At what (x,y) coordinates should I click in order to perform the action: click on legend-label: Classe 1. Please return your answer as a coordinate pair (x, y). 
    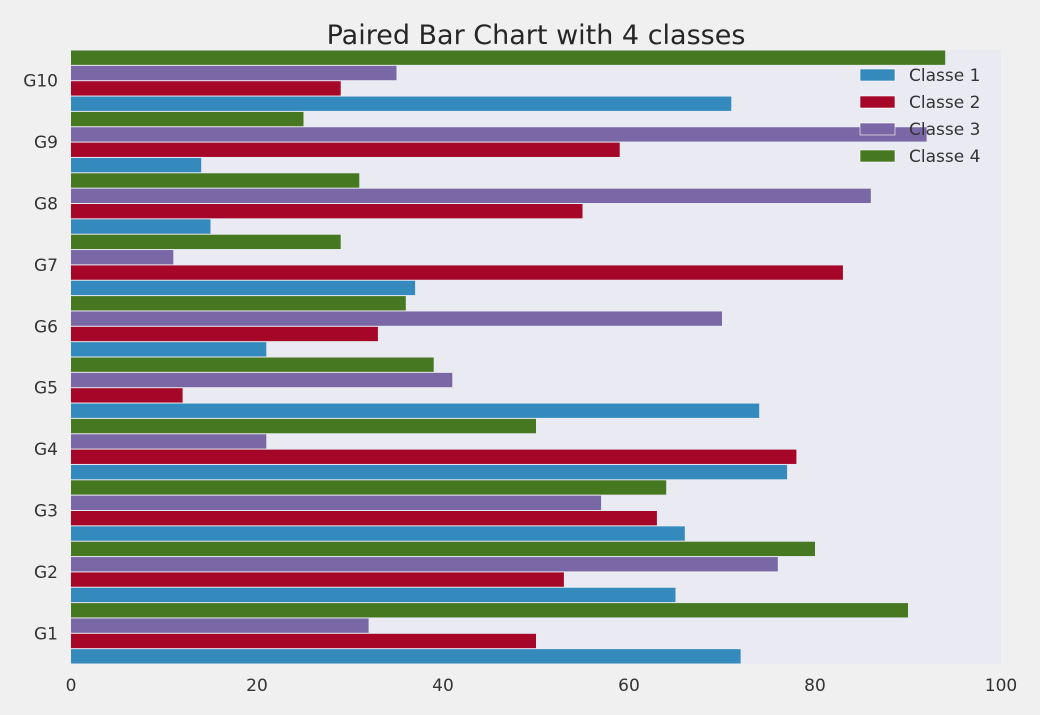
    Looking at the image, I should click on (944, 76).